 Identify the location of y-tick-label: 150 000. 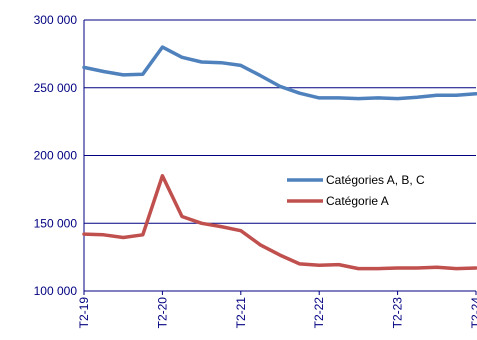
(56, 223).